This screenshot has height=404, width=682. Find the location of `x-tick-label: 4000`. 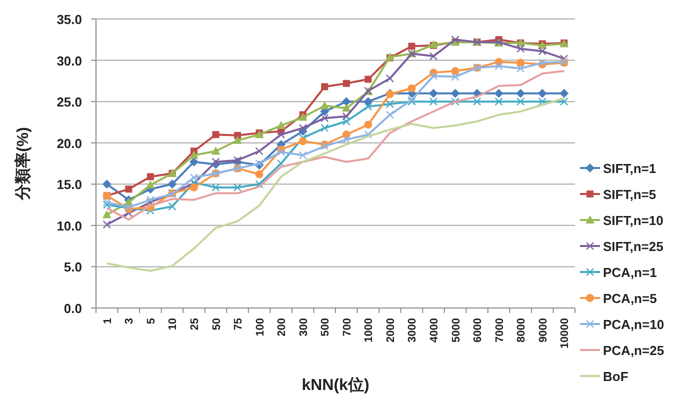

x-tick-label: 4000 is located at coordinates (434, 330).